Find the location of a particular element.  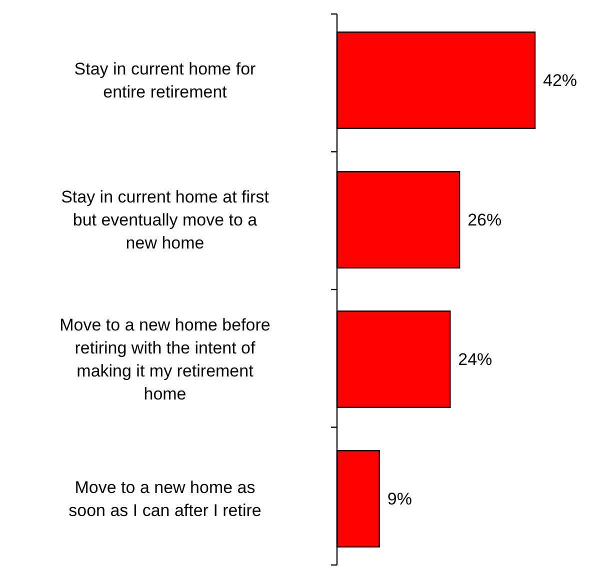

data-label: 24% is located at coordinates (475, 360).